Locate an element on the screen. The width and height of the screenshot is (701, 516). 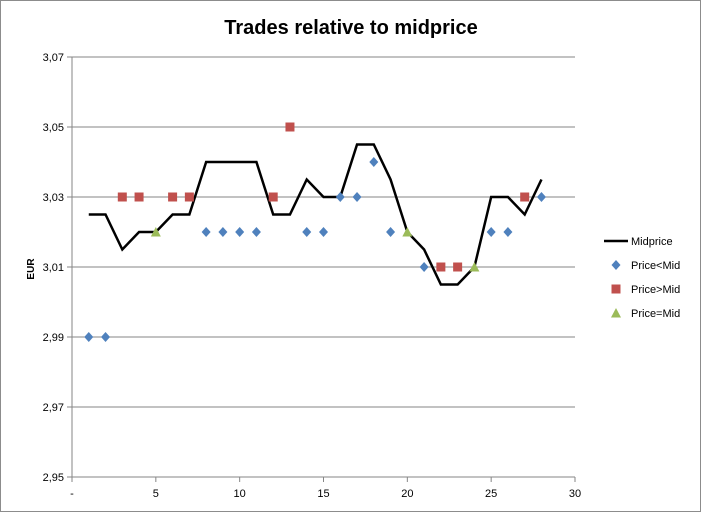
y-tick-label: 2,97 is located at coordinates (53, 408).